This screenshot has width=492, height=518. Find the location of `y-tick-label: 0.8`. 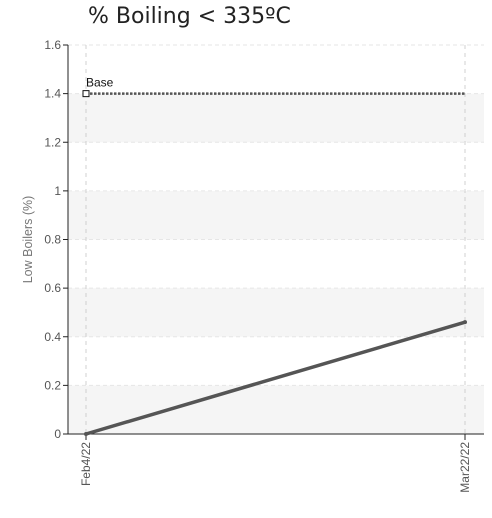

y-tick-label: 0.8 is located at coordinates (52, 240).